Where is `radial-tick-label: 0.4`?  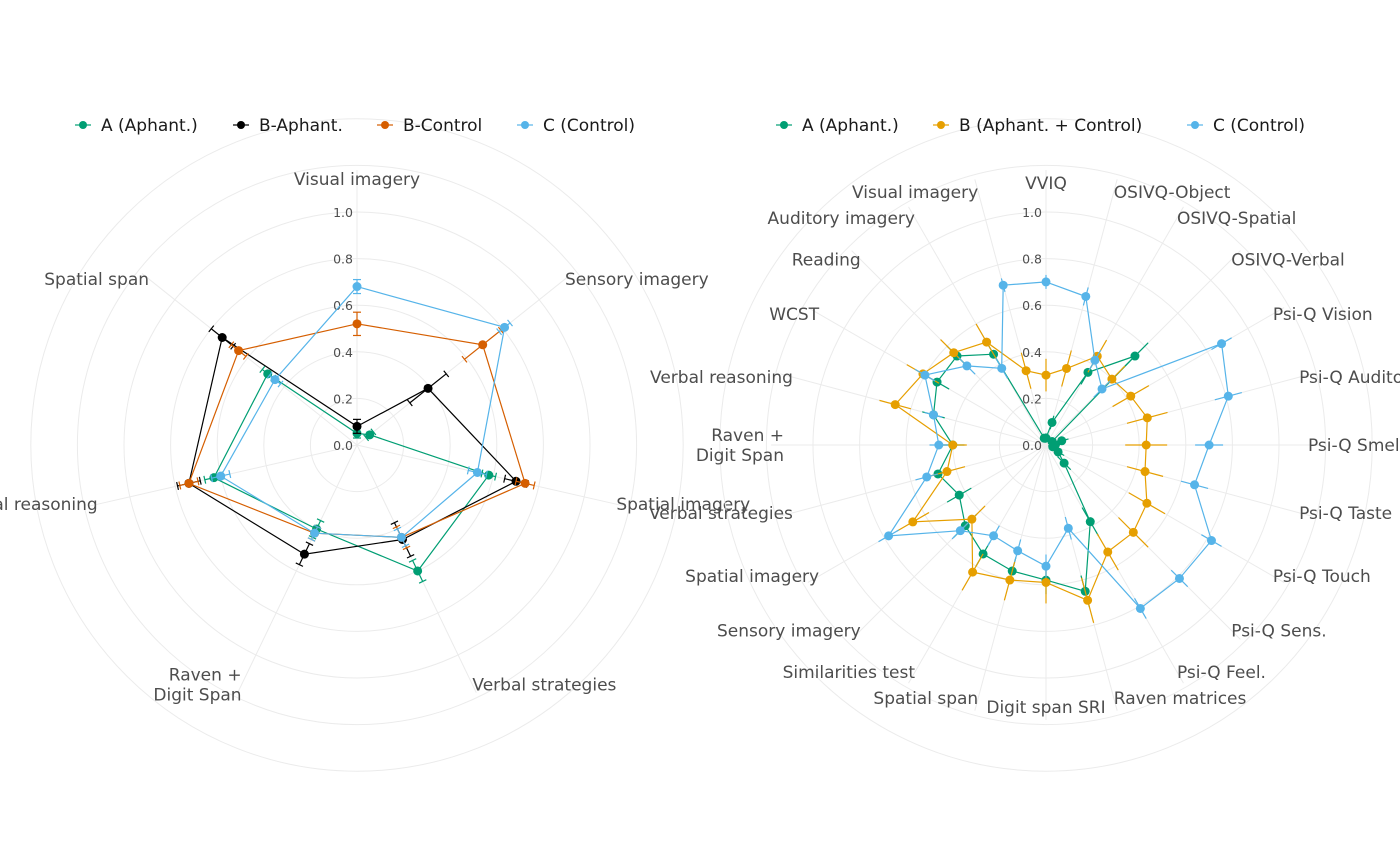 radial-tick-label: 0.4 is located at coordinates (1032, 352).